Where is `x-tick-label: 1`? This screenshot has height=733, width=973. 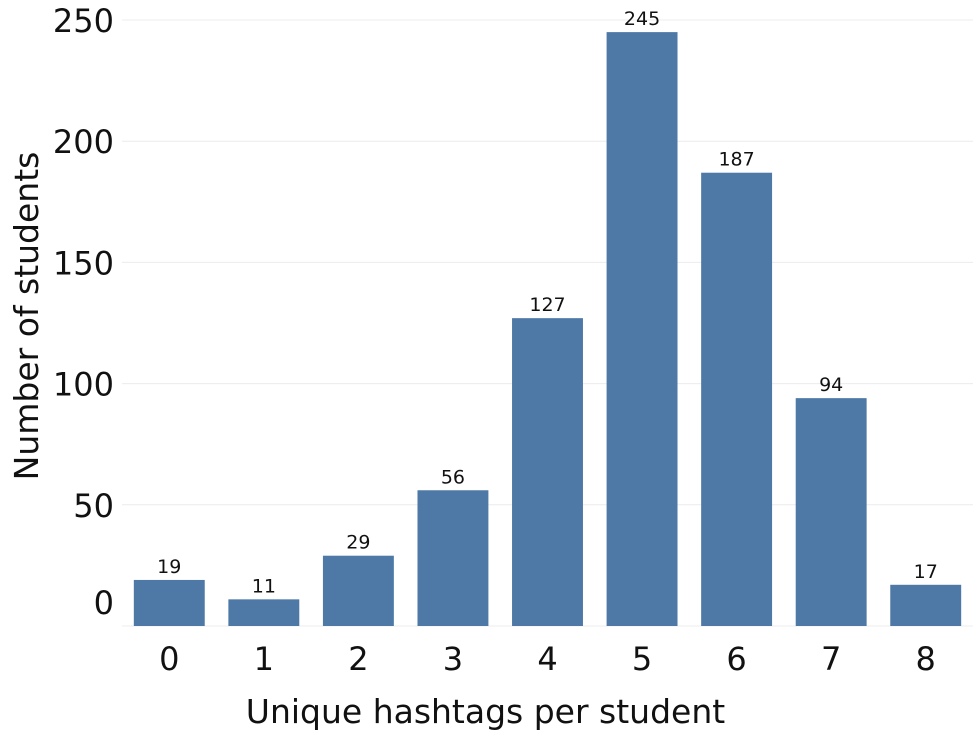
x-tick-label: 1 is located at coordinates (264, 659).